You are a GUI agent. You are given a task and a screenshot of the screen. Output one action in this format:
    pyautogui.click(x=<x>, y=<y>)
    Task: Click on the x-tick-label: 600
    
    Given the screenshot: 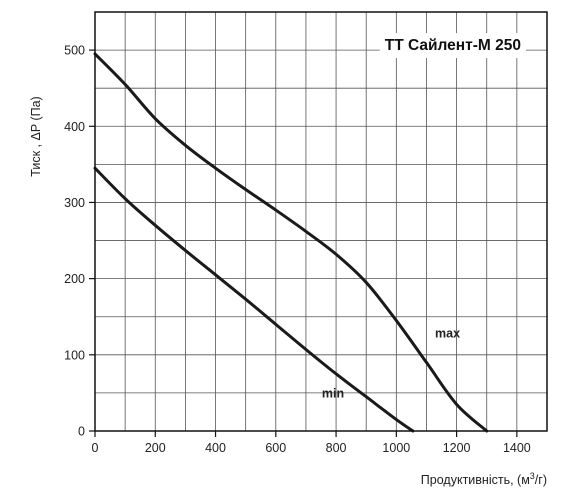 What is the action you would take?
    pyautogui.click(x=275, y=448)
    